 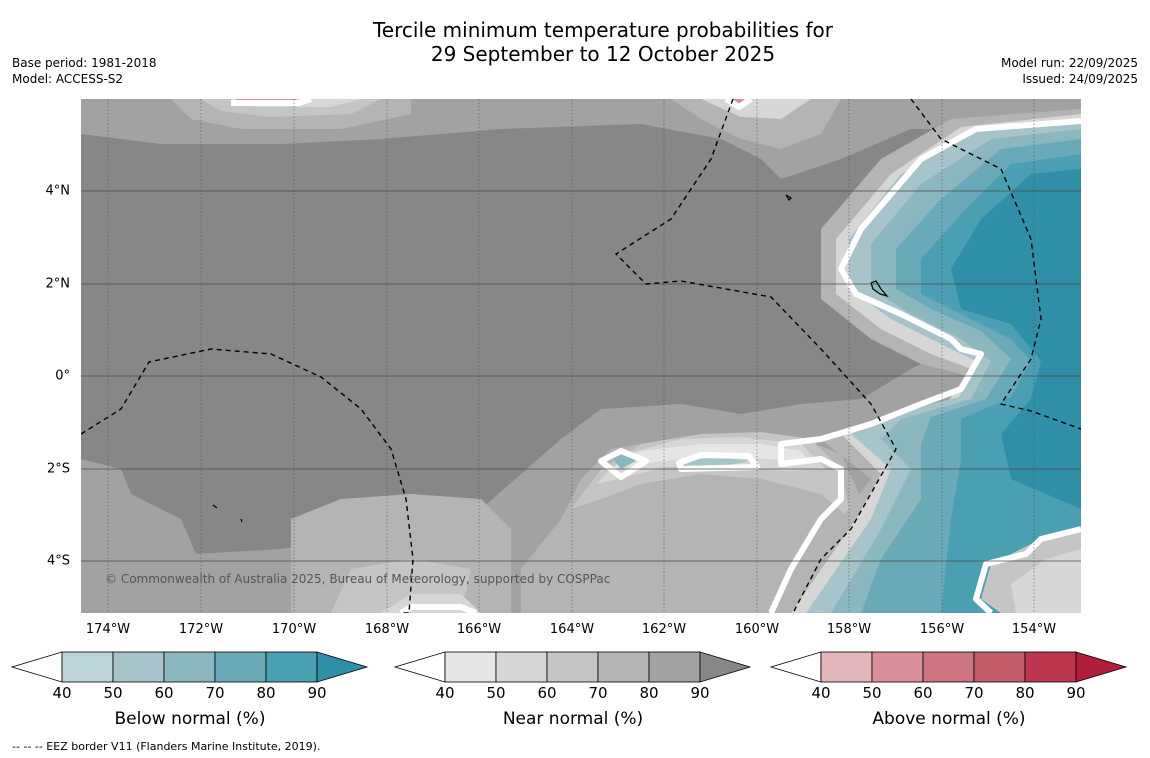 I want to click on colorbar-above-arrow-high, so click(x=1101, y=667).